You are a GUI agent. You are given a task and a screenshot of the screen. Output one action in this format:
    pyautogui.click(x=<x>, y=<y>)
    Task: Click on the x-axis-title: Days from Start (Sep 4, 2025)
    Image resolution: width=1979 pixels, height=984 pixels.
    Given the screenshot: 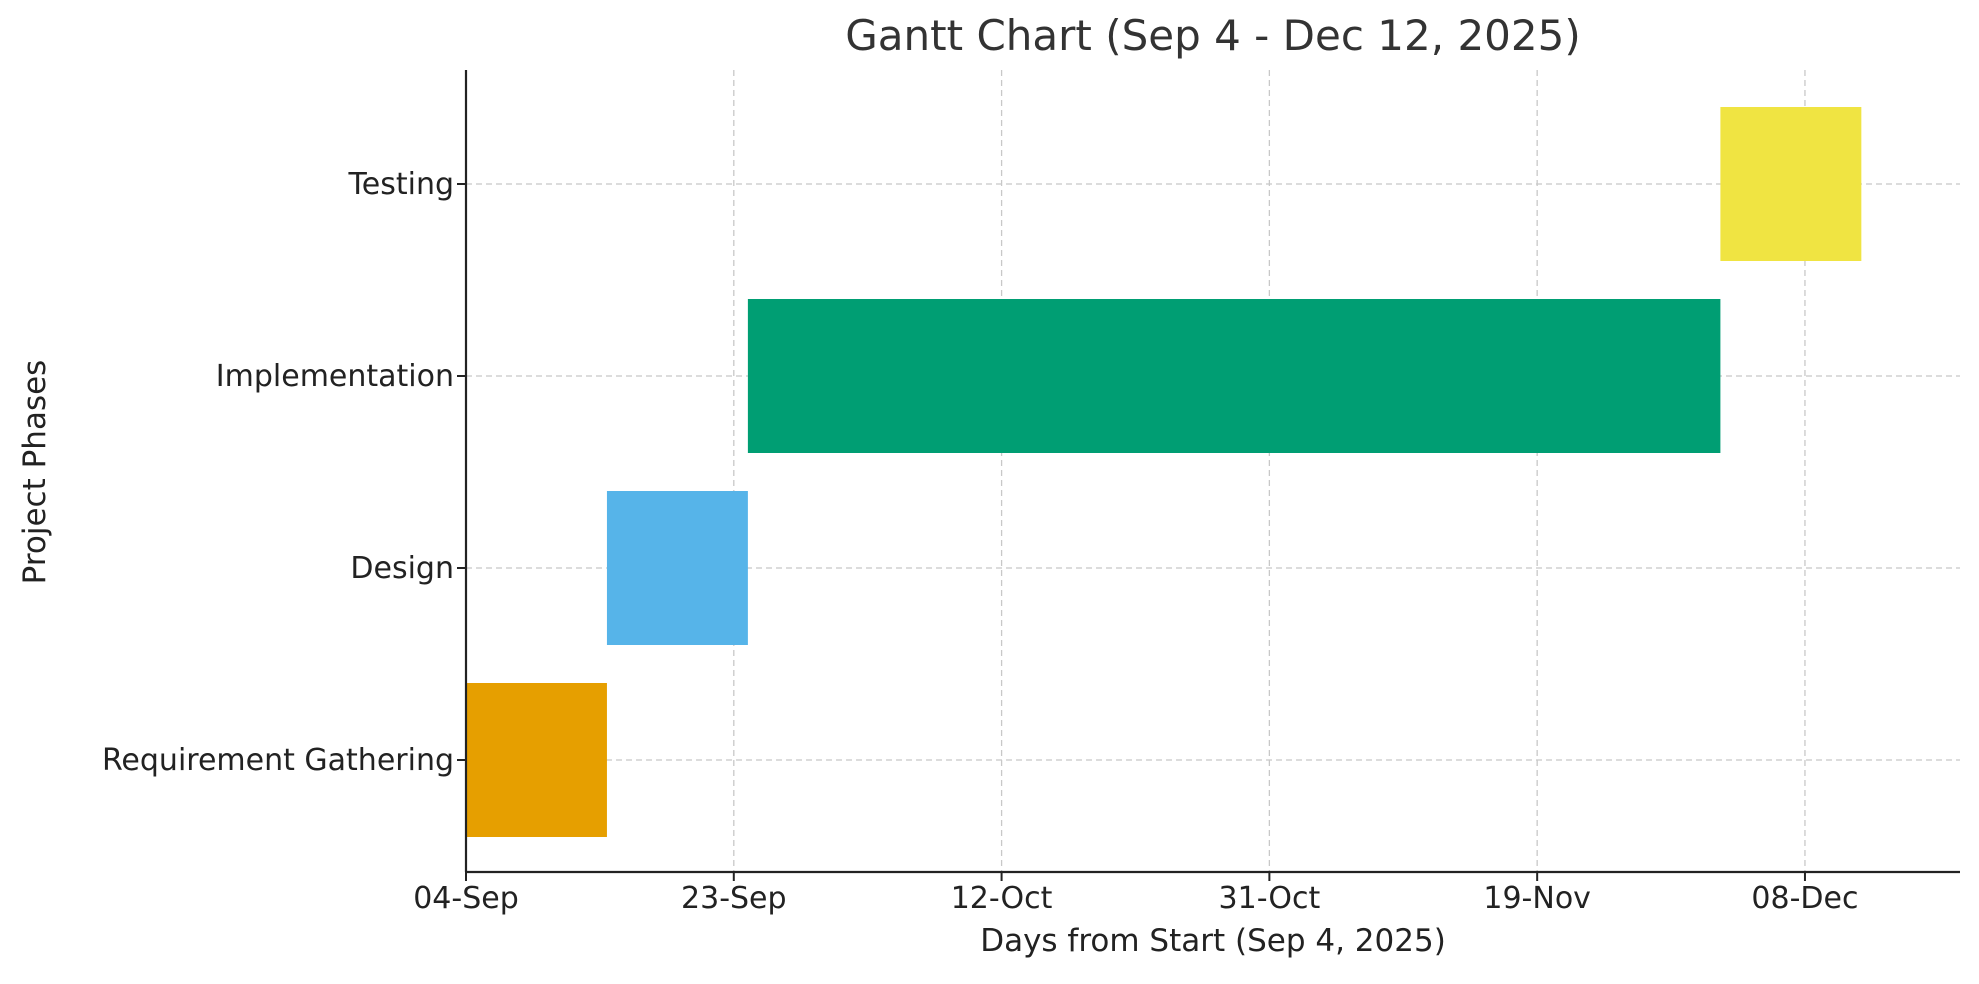 What is the action you would take?
    pyautogui.click(x=1213, y=941)
    